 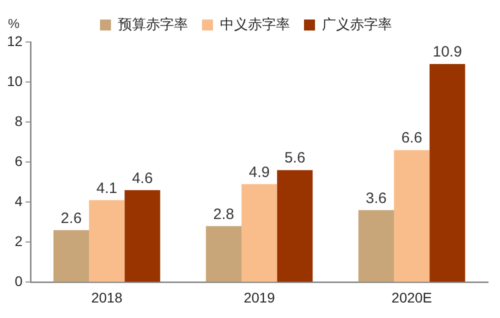 I want to click on data-label: 2.6, so click(x=71, y=218).